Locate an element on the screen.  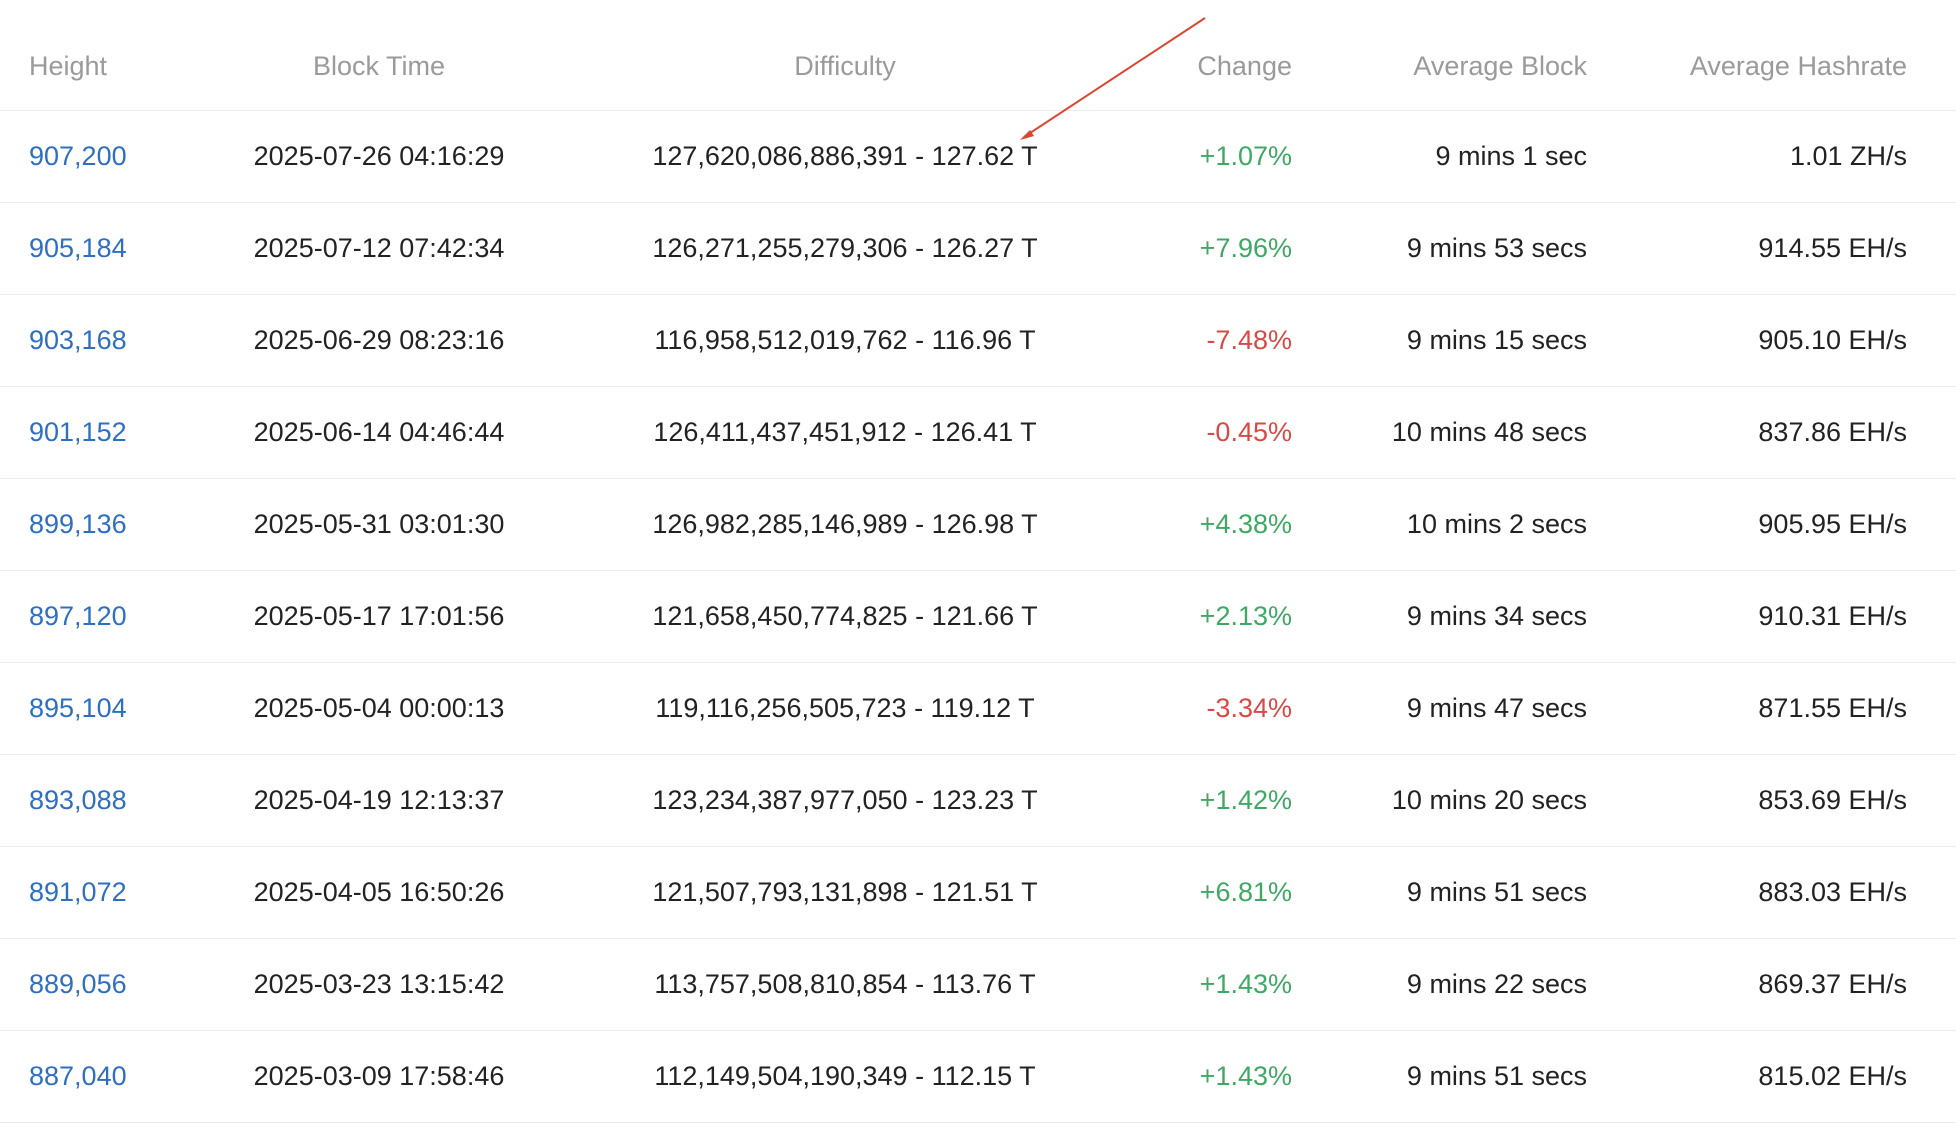
average-hashrate-cell: 815.02 EH/s is located at coordinates (1832, 1076).